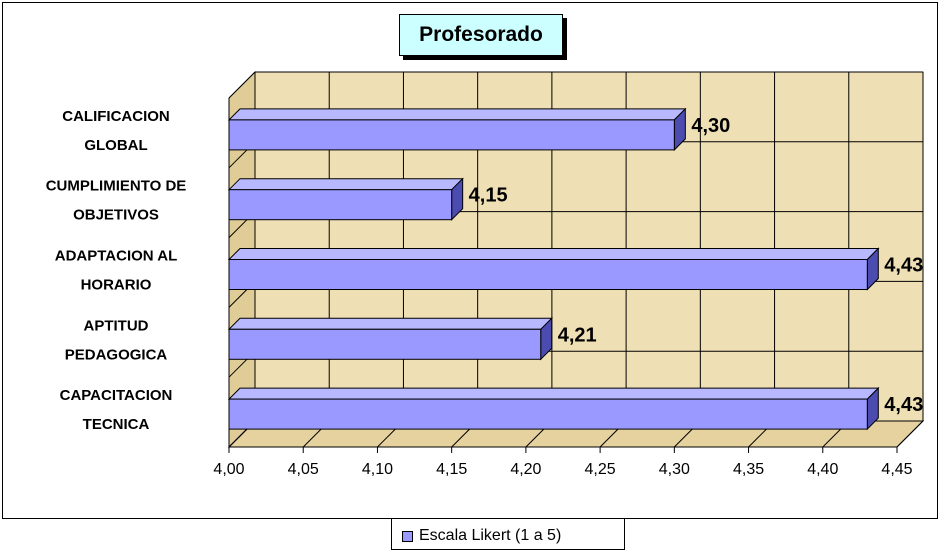 Image resolution: width=941 pixels, height=550 pixels. What do you see at coordinates (481, 35) in the screenshot?
I see `chart-title: Profesorado` at bounding box center [481, 35].